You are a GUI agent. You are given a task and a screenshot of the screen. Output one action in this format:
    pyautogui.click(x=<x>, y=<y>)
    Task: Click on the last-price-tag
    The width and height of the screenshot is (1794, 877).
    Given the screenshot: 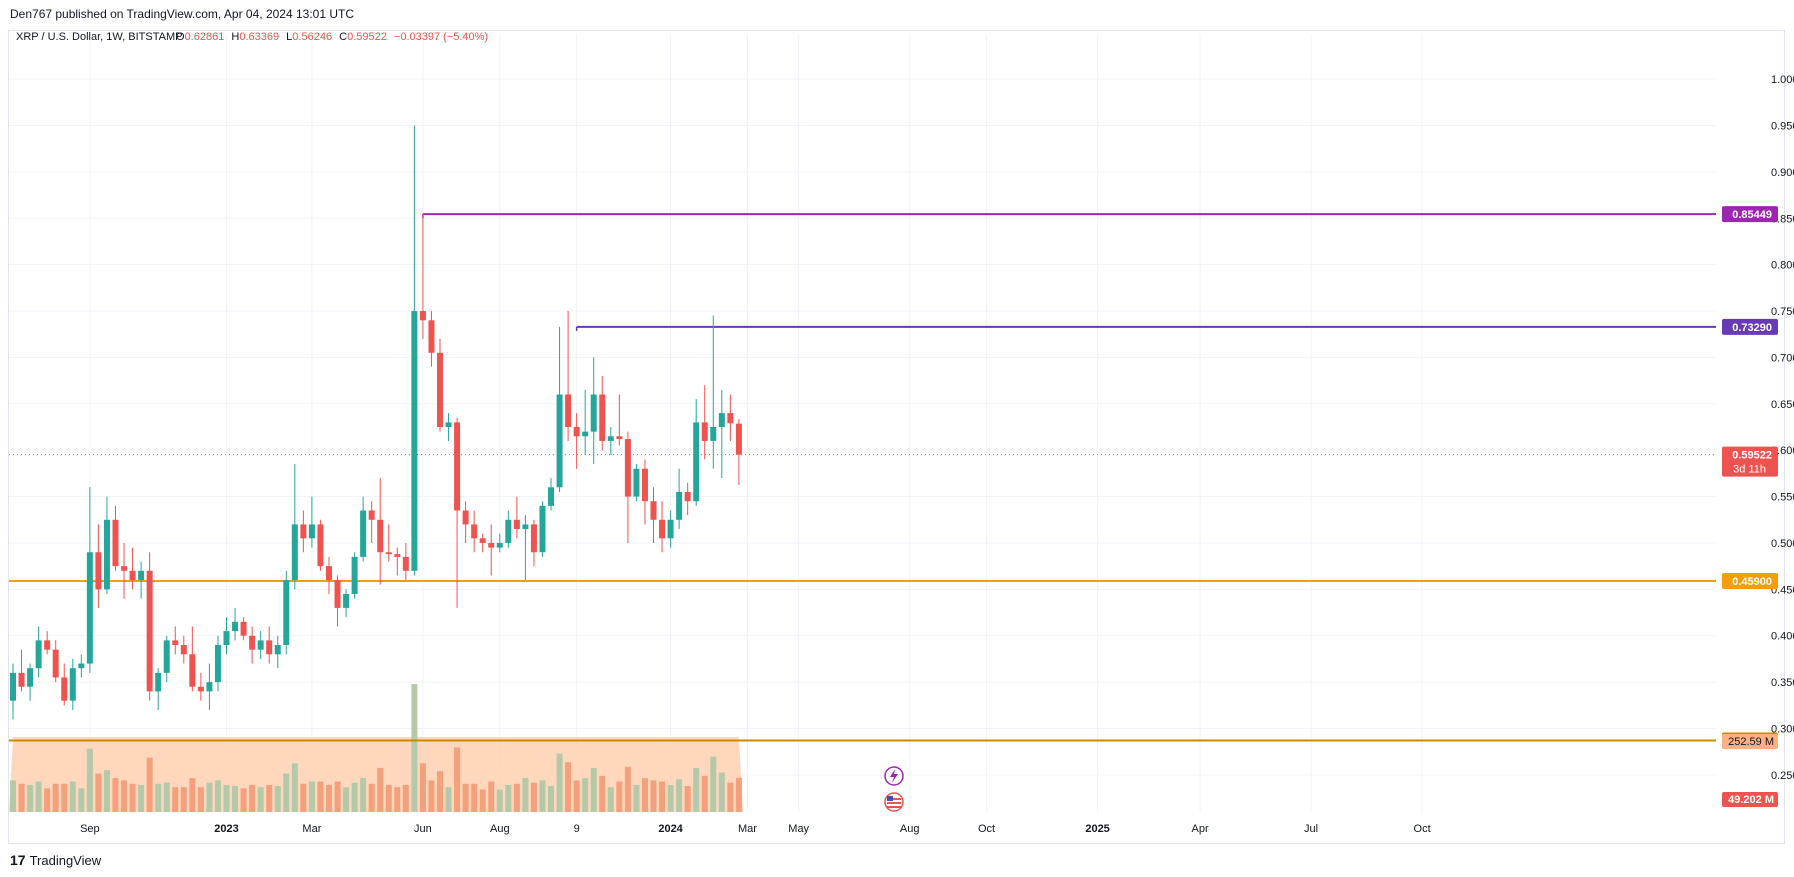 What is the action you would take?
    pyautogui.click(x=1750, y=461)
    